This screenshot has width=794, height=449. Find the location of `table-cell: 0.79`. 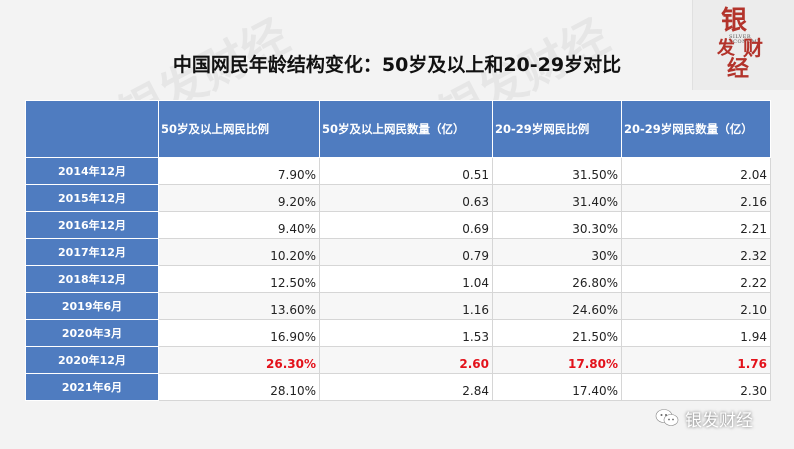

table-cell: 0.79 is located at coordinates (406, 252).